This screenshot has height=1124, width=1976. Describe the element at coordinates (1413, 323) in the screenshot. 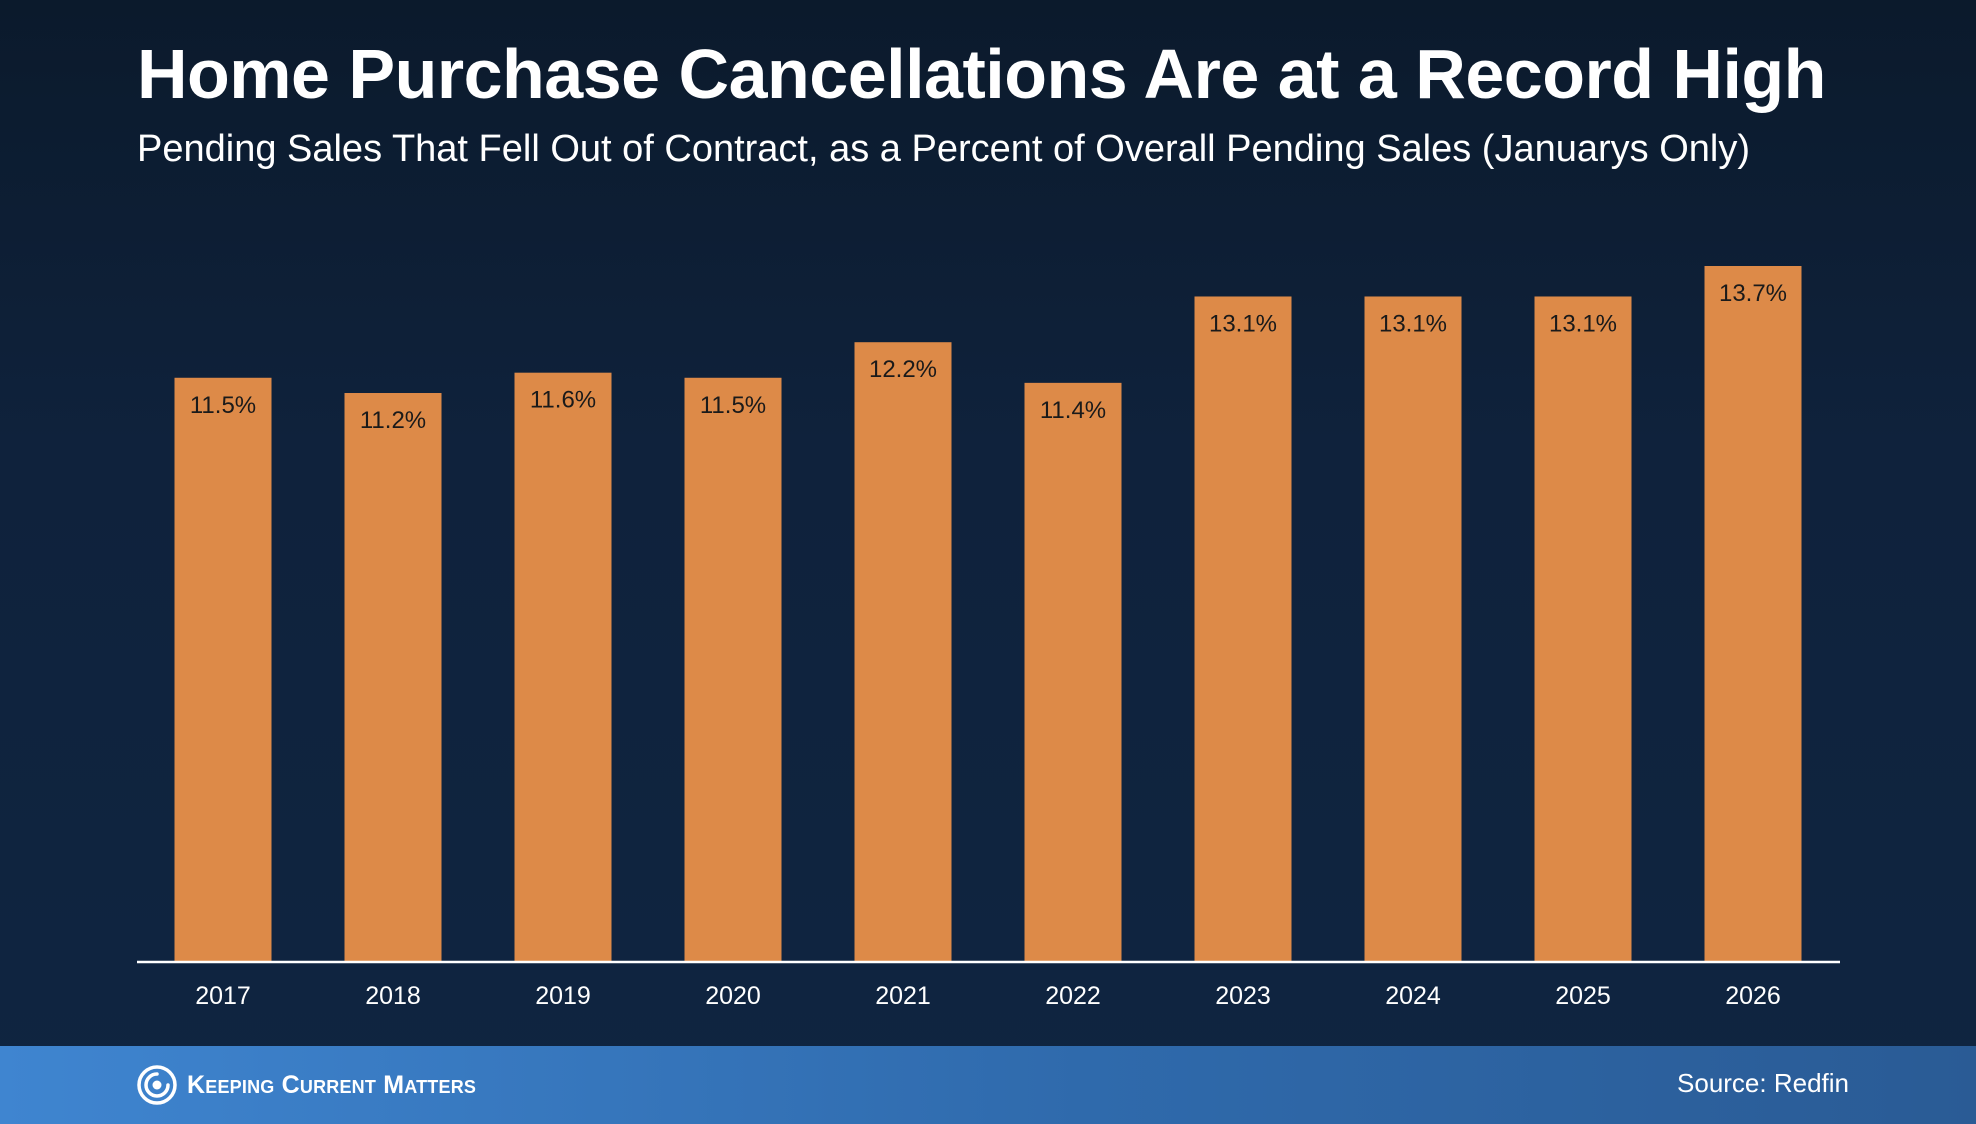

I see `data-label-2024: 13.1%` at that location.